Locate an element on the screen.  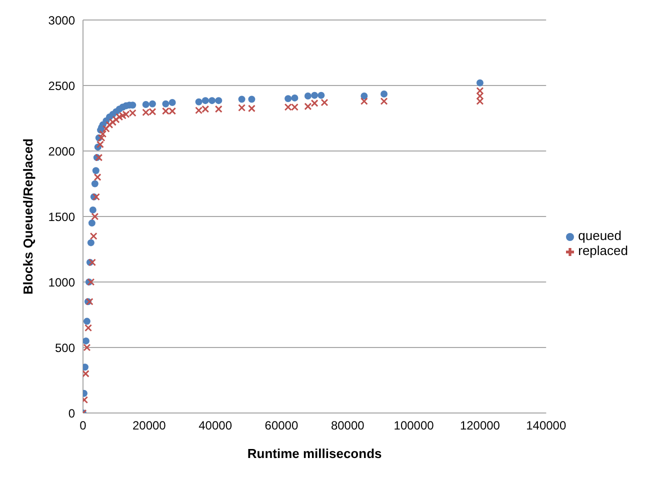
x-tick-label: 0 is located at coordinates (83, 425).